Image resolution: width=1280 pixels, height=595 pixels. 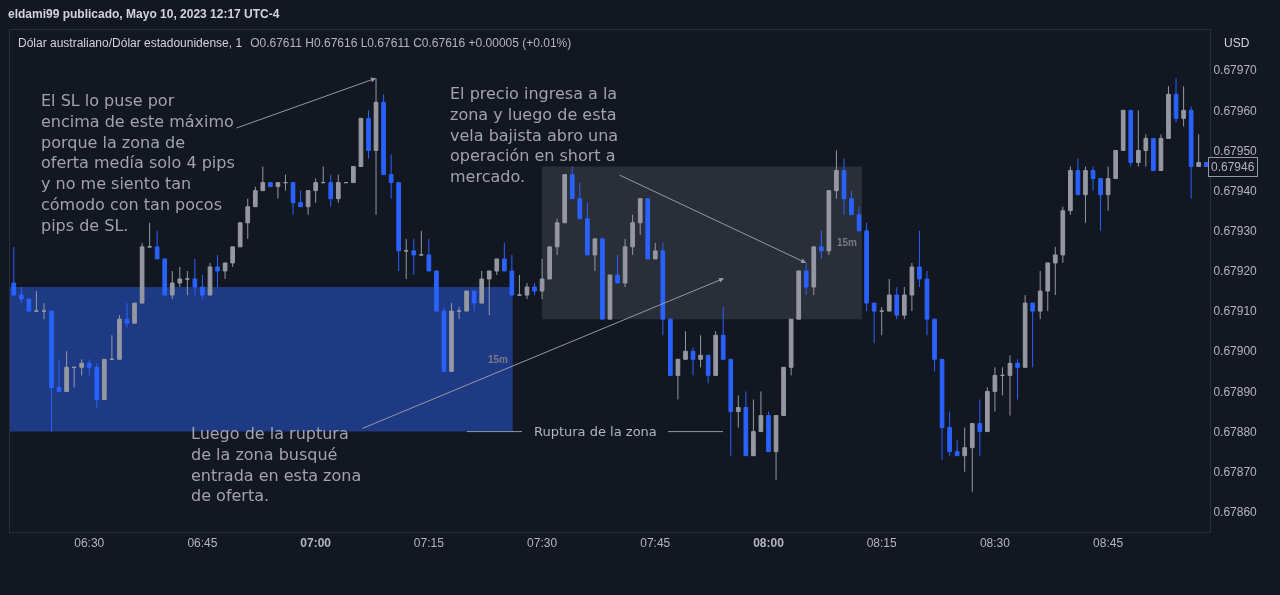 What do you see at coordinates (202, 543) in the screenshot?
I see `x-tick-label: 06:45` at bounding box center [202, 543].